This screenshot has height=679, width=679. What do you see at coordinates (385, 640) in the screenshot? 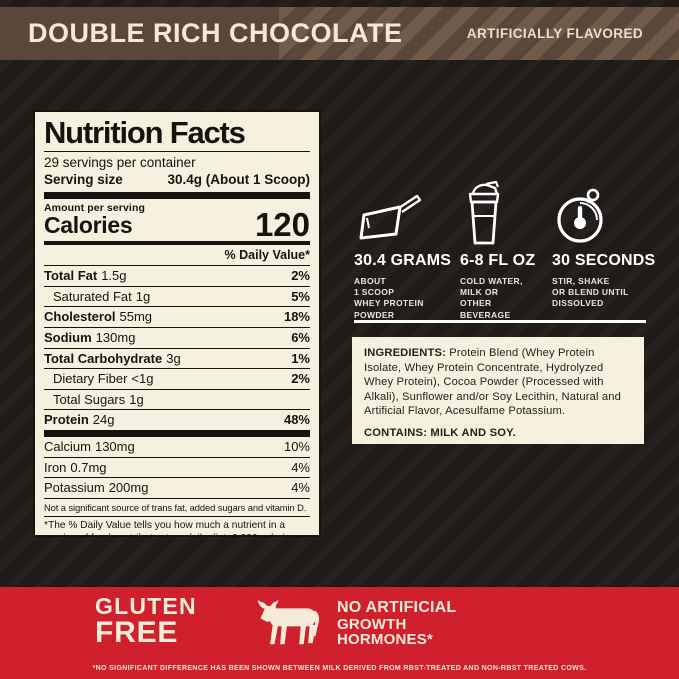
I see `no-hormones-line3: HORMONES*` at bounding box center [385, 640].